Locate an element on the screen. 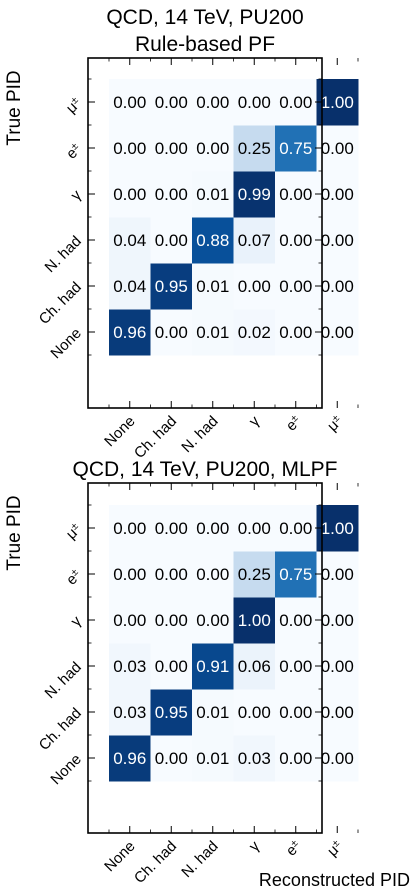  y-tick-label: e± is located at coordinates (74, 151).